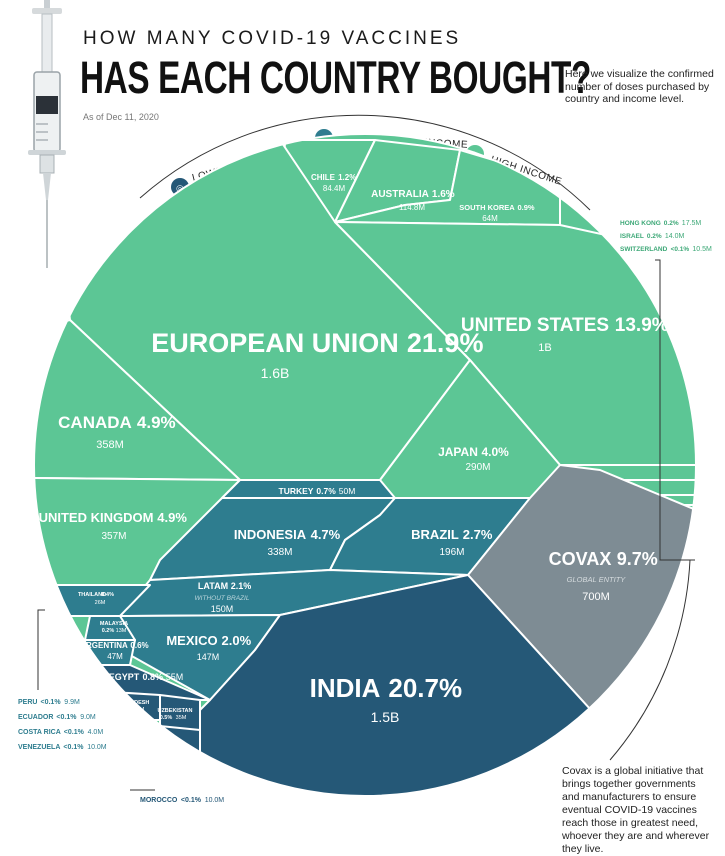  I want to click on label-bangladesh-doses: 30M, so click(139, 710).